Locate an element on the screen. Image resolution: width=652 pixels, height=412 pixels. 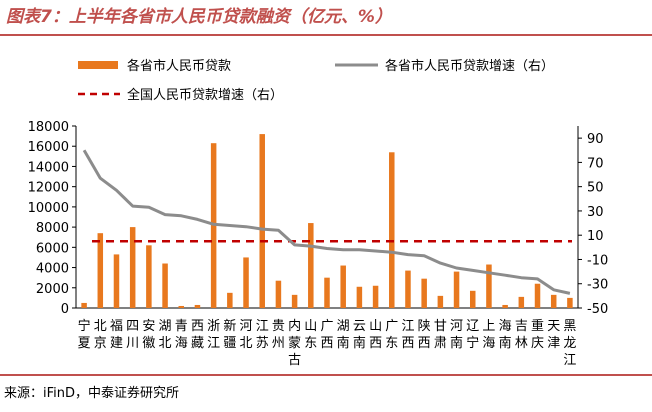
x-tick-label: 山西 is located at coordinates (375, 335).